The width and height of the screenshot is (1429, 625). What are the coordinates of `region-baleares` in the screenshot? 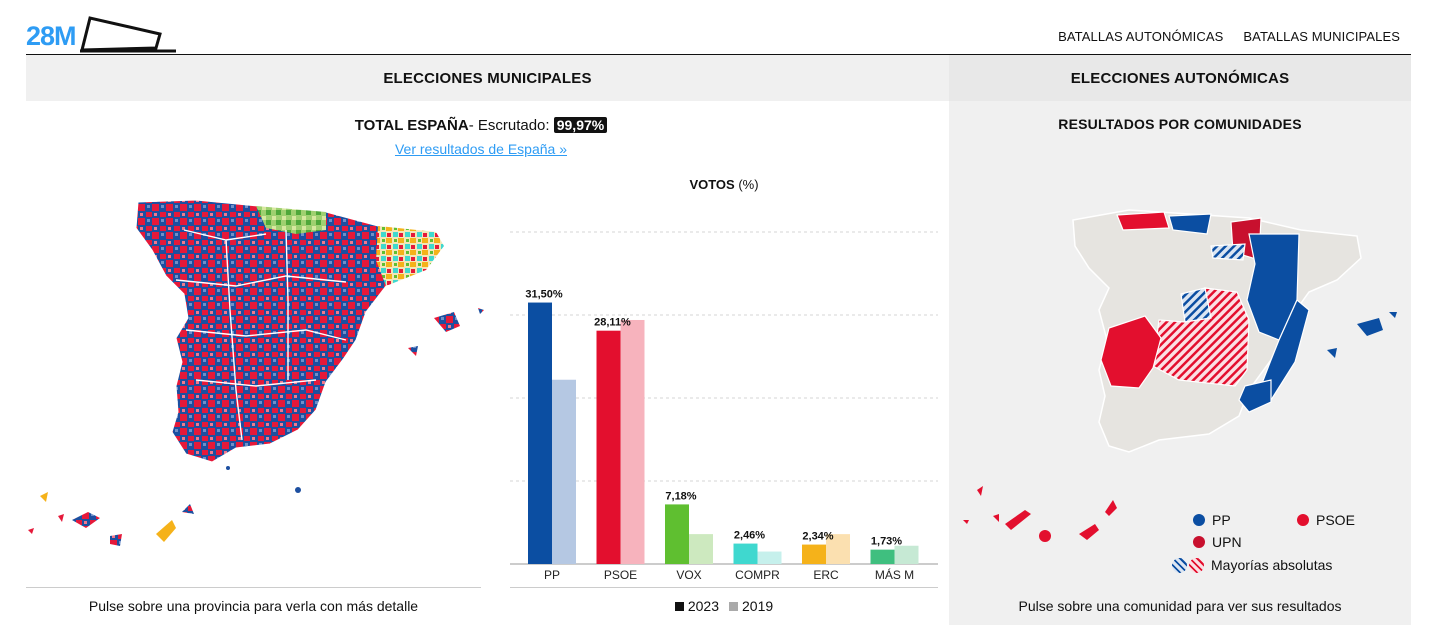 It's located at (1362, 335).